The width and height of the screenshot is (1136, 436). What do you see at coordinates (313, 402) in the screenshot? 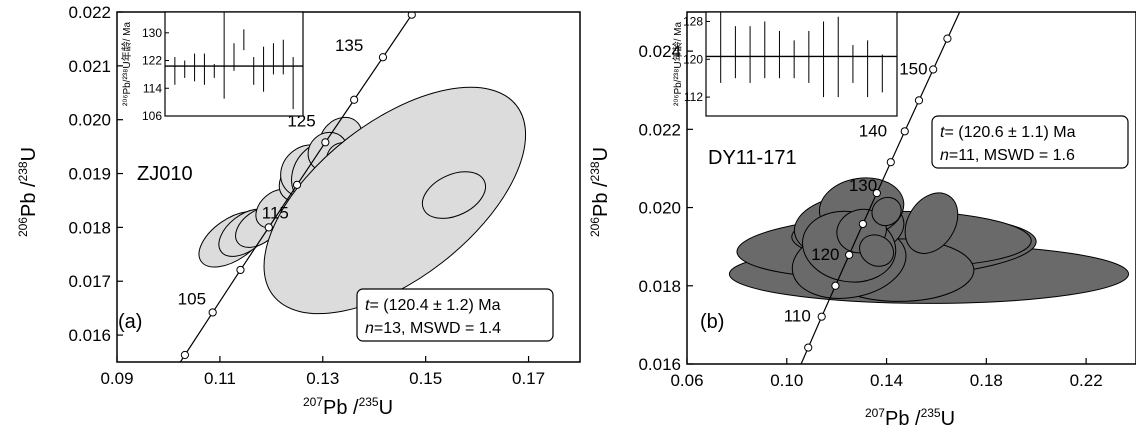
I see `x-axis-label-part: 207` at bounding box center [313, 402].